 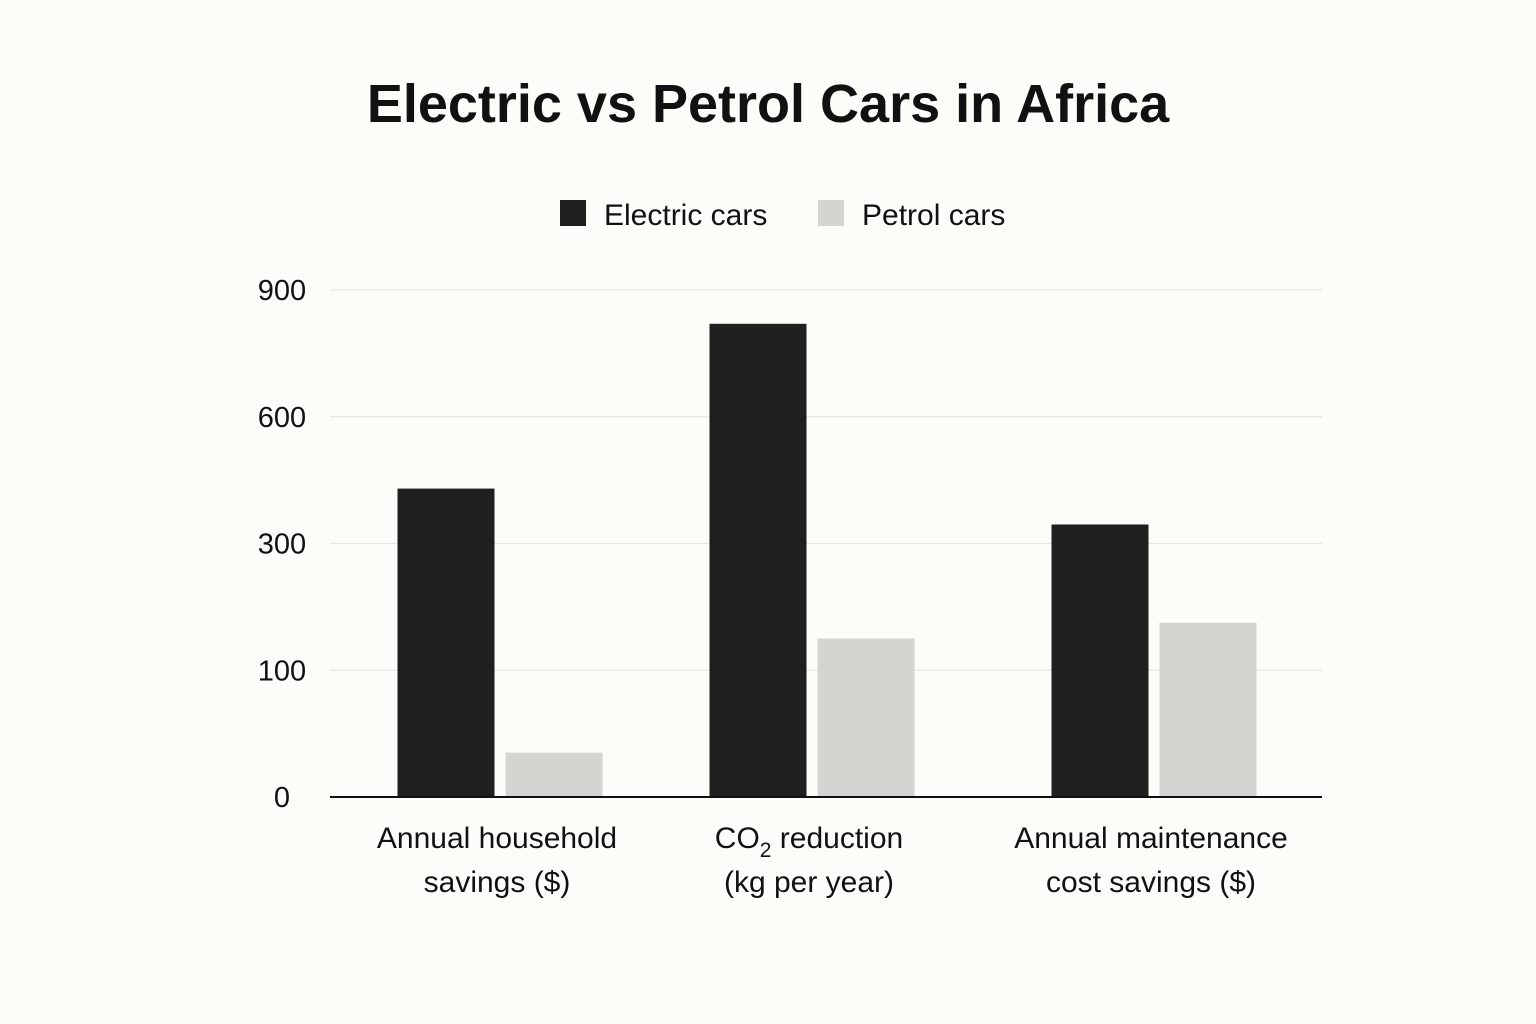 I want to click on y-axis-ticks: 0 100 300 600 900, so click(x=282, y=544).